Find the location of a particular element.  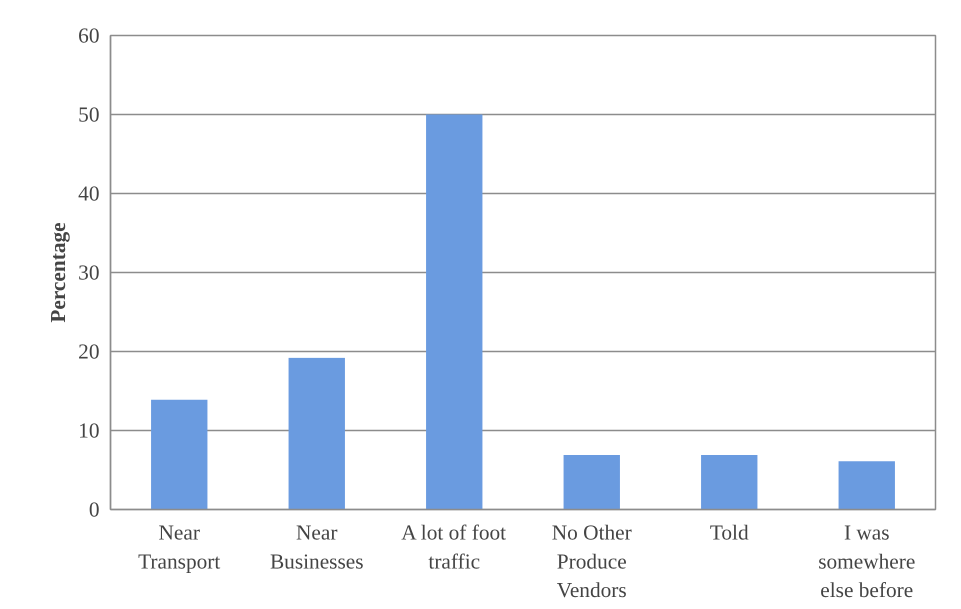

y-tick-label: 30 is located at coordinates (89, 272).